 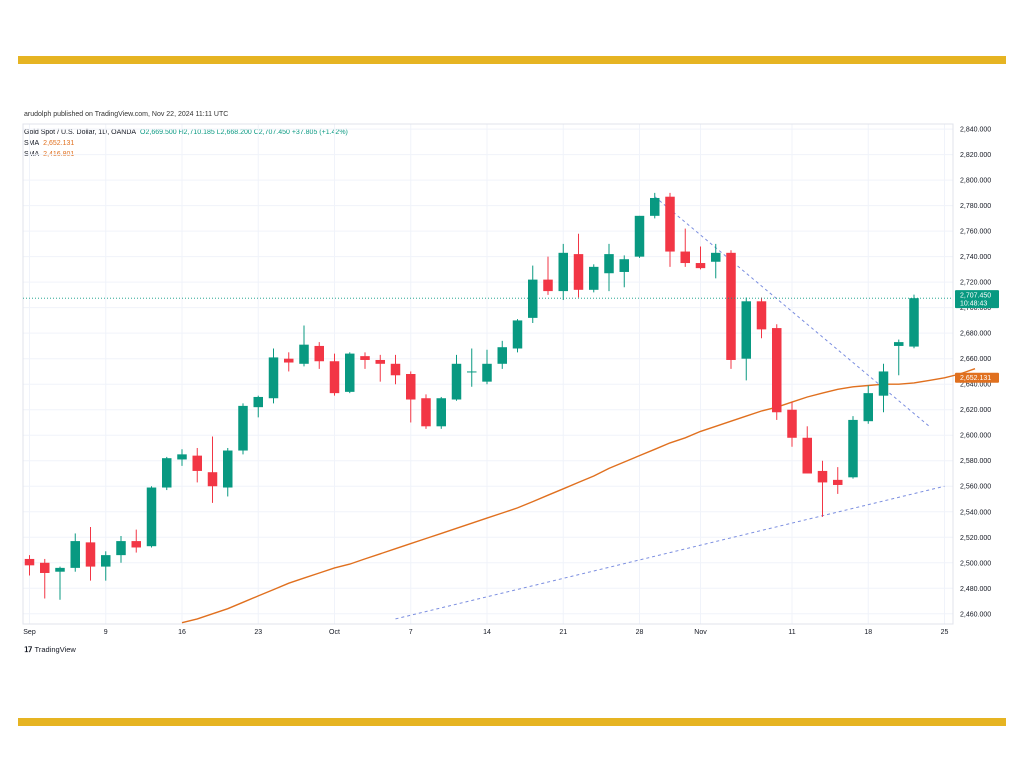 I want to click on symbol-title: Gold Spot / U.S. Dollar, 1D, OANDA, so click(x=80, y=132).